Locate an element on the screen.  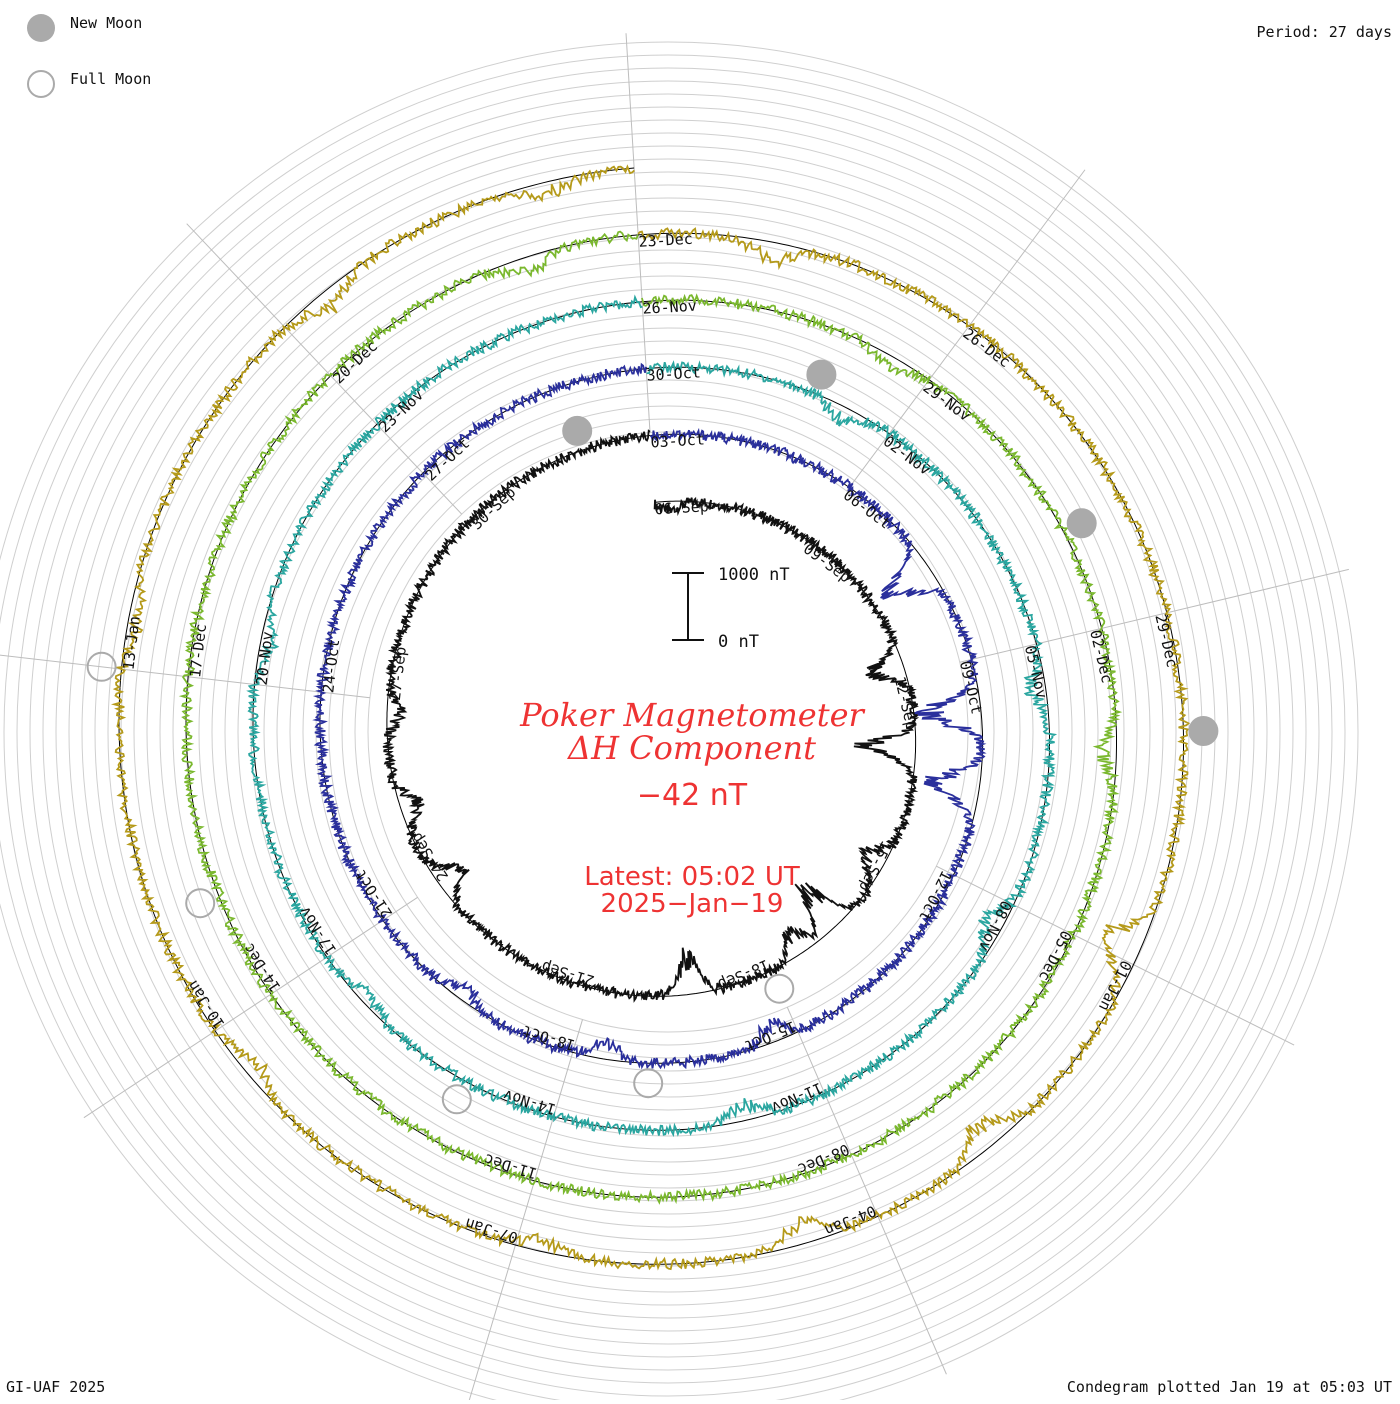
date-label: 24-Sep is located at coordinates (429, 856).